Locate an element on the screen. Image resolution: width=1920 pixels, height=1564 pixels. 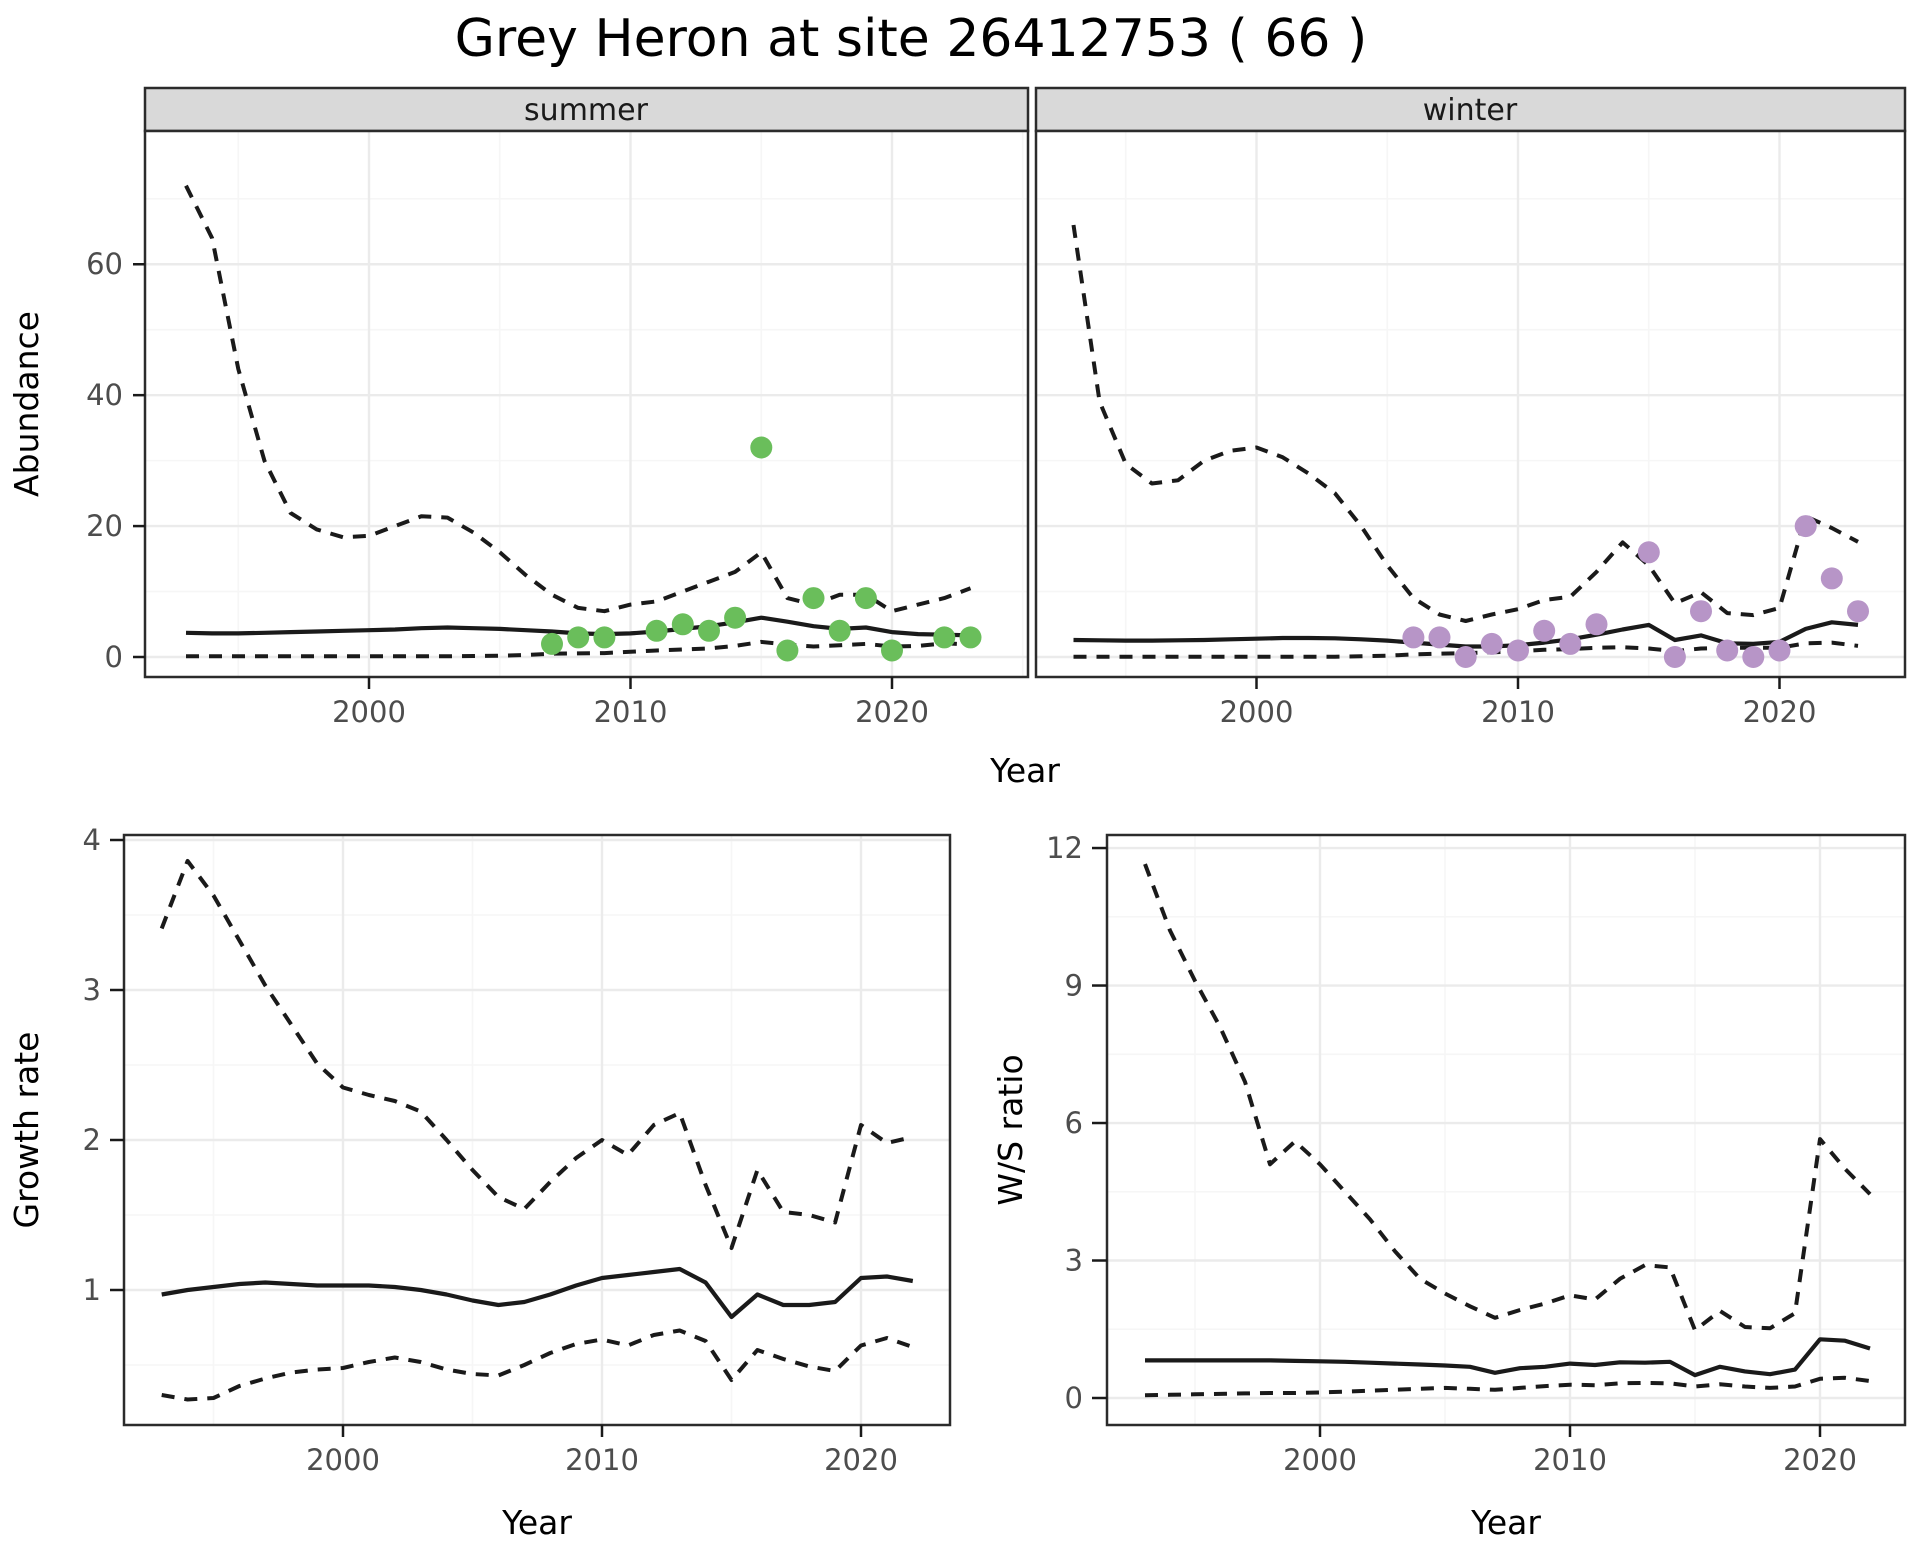
growth-x-axis-title: Year is located at coordinates (536, 1522).